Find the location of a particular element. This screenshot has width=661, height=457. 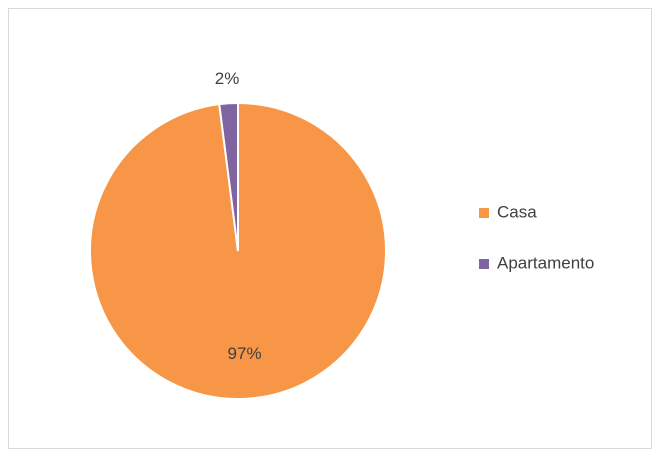

data-label: 97% is located at coordinates (245, 353).